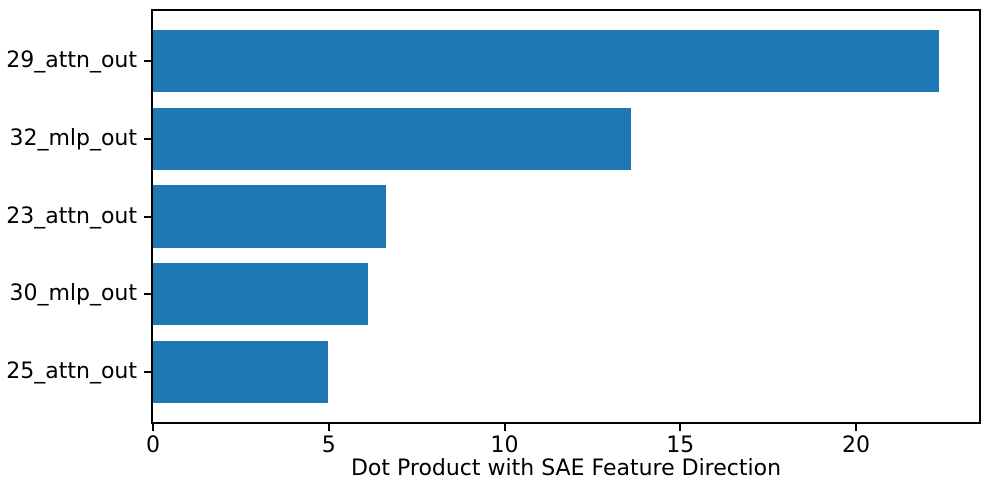 The height and width of the screenshot is (490, 989). Describe the element at coordinates (71, 60) in the screenshot. I see `y-tick-label: 29_attn_out` at that location.